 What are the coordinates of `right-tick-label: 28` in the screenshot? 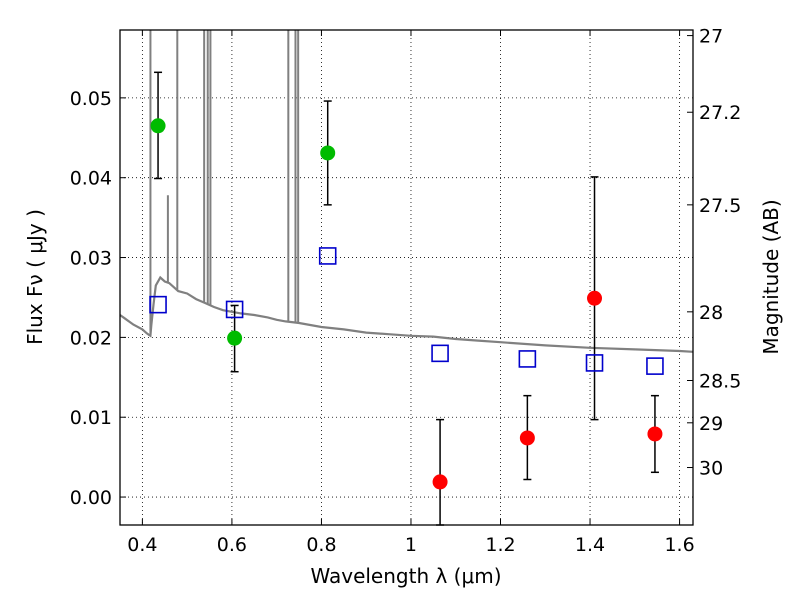 It's located at (711, 313).